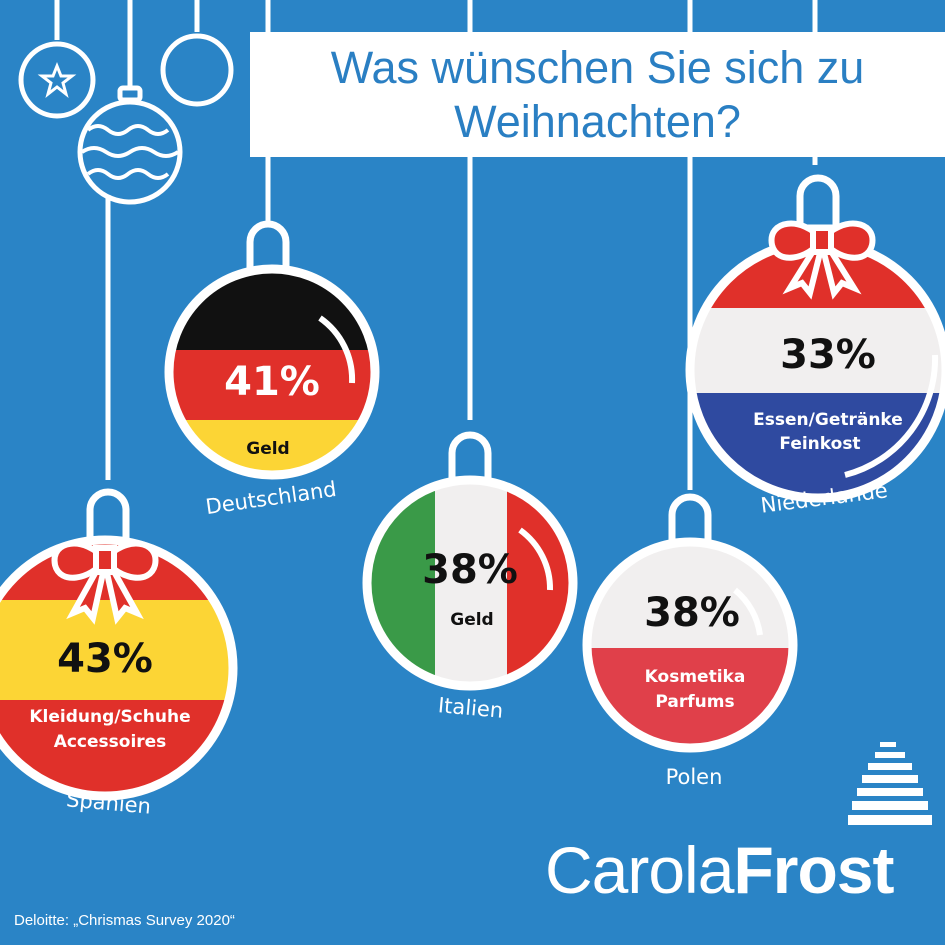  I want to click on country-italien: Italien, so click(470, 708).